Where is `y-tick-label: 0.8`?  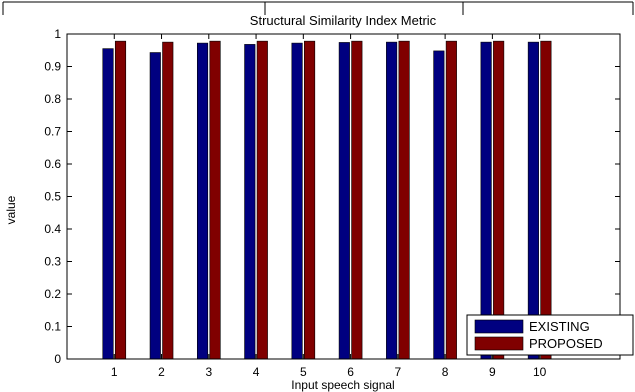 y-tick-label: 0.8 is located at coordinates (52, 99).